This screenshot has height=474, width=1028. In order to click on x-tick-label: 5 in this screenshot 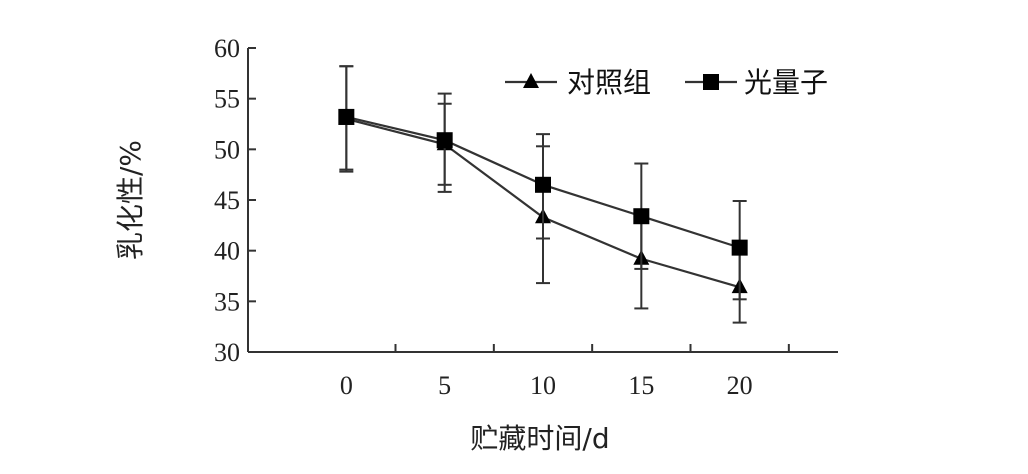, I will do `click(444, 385)`.